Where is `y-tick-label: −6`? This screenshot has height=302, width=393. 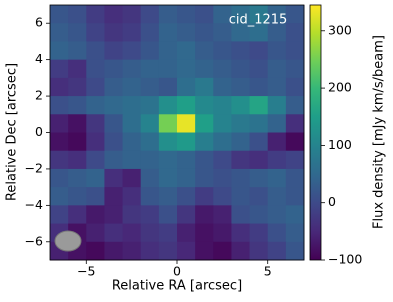
y-tick-label: −6 is located at coordinates (34, 240).